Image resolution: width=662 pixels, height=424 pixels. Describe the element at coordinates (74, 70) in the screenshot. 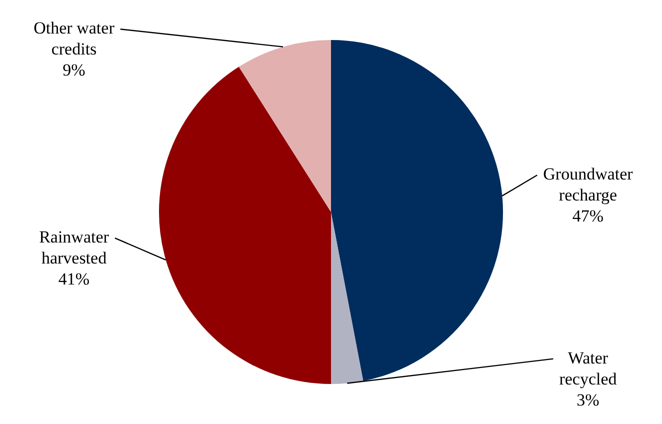

I see `data-label: 9%` at that location.